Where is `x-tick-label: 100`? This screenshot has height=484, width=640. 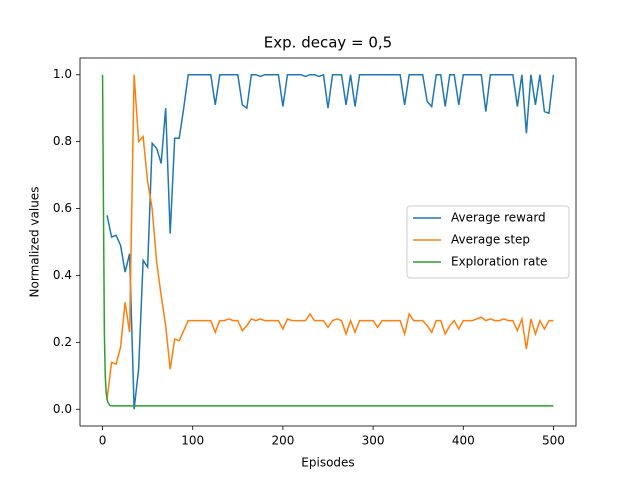 x-tick-label: 100 is located at coordinates (192, 441).